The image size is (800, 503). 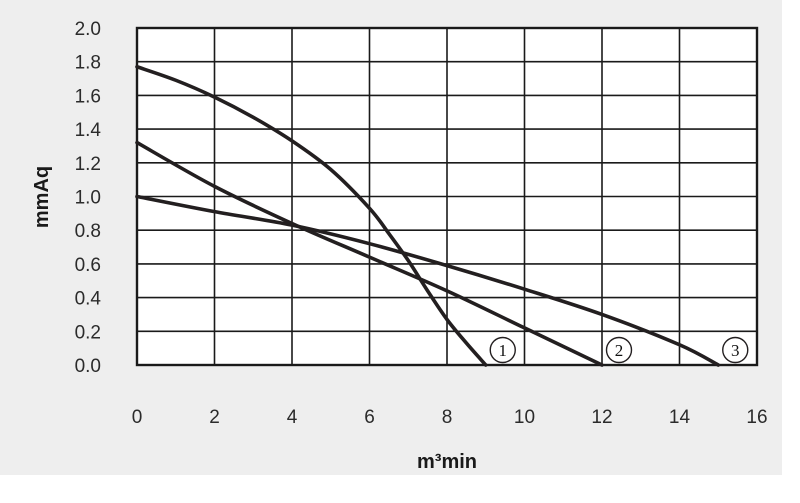 What do you see at coordinates (88, 366) in the screenshot?
I see `y-tick-label: 0.0` at bounding box center [88, 366].